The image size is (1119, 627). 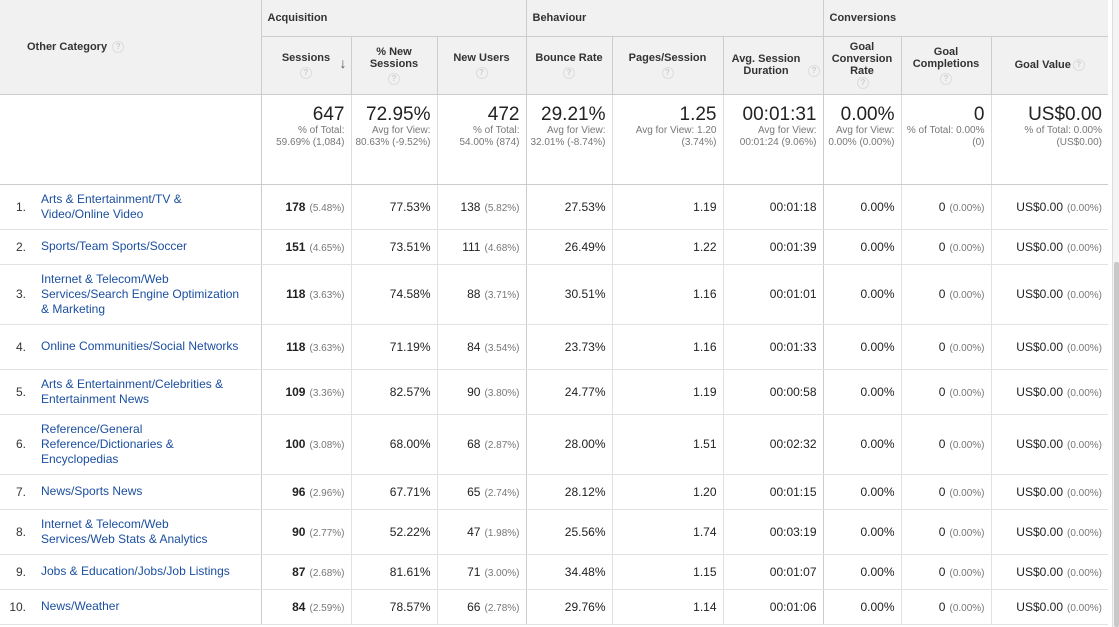 I want to click on duration-cell: 00:02:32, so click(x=772, y=444).